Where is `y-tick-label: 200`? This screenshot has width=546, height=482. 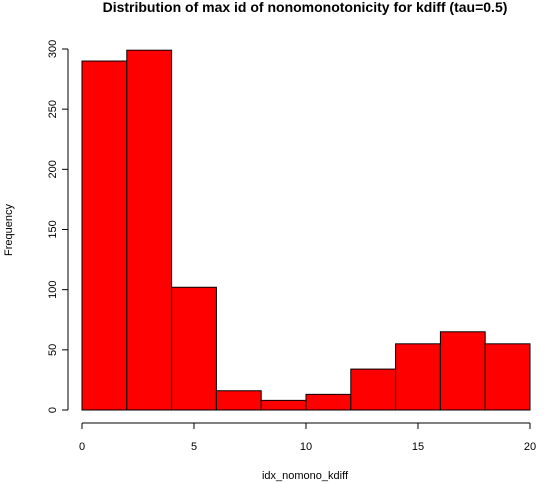
y-tick-label: 200 is located at coordinates (53, 169).